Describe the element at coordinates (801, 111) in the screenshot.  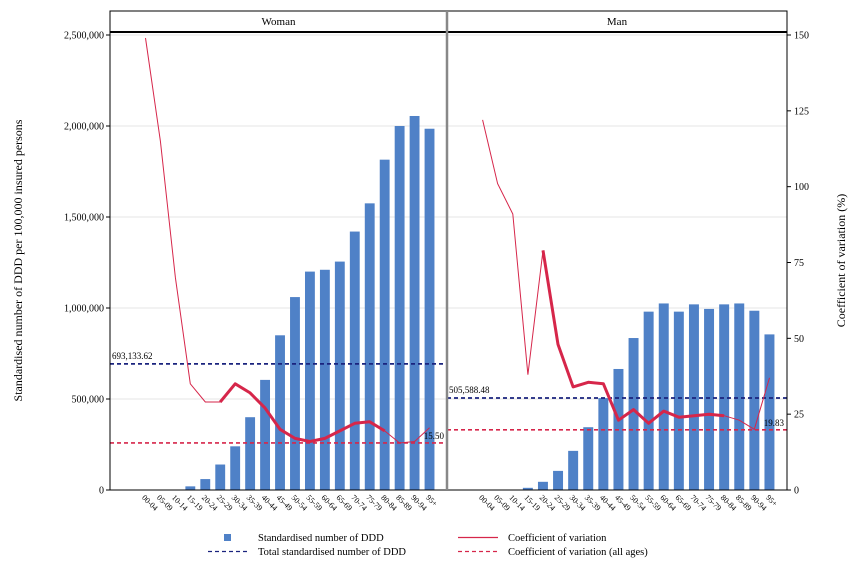
I see `y-right-tick-label: 125` at that location.